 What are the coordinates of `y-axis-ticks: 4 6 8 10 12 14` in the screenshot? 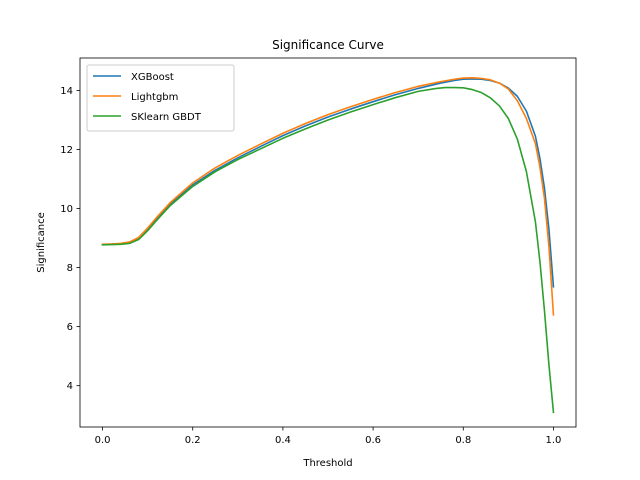 It's located at (70, 239).